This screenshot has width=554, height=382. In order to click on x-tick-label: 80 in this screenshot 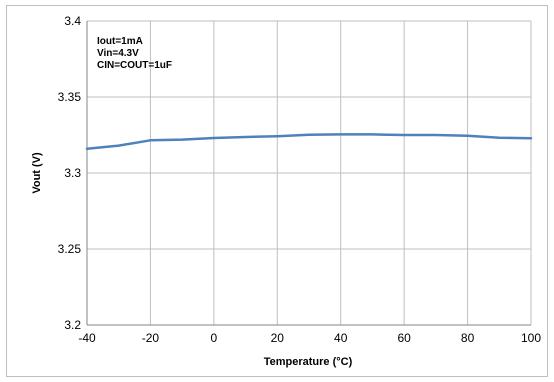, I will do `click(468, 338)`.